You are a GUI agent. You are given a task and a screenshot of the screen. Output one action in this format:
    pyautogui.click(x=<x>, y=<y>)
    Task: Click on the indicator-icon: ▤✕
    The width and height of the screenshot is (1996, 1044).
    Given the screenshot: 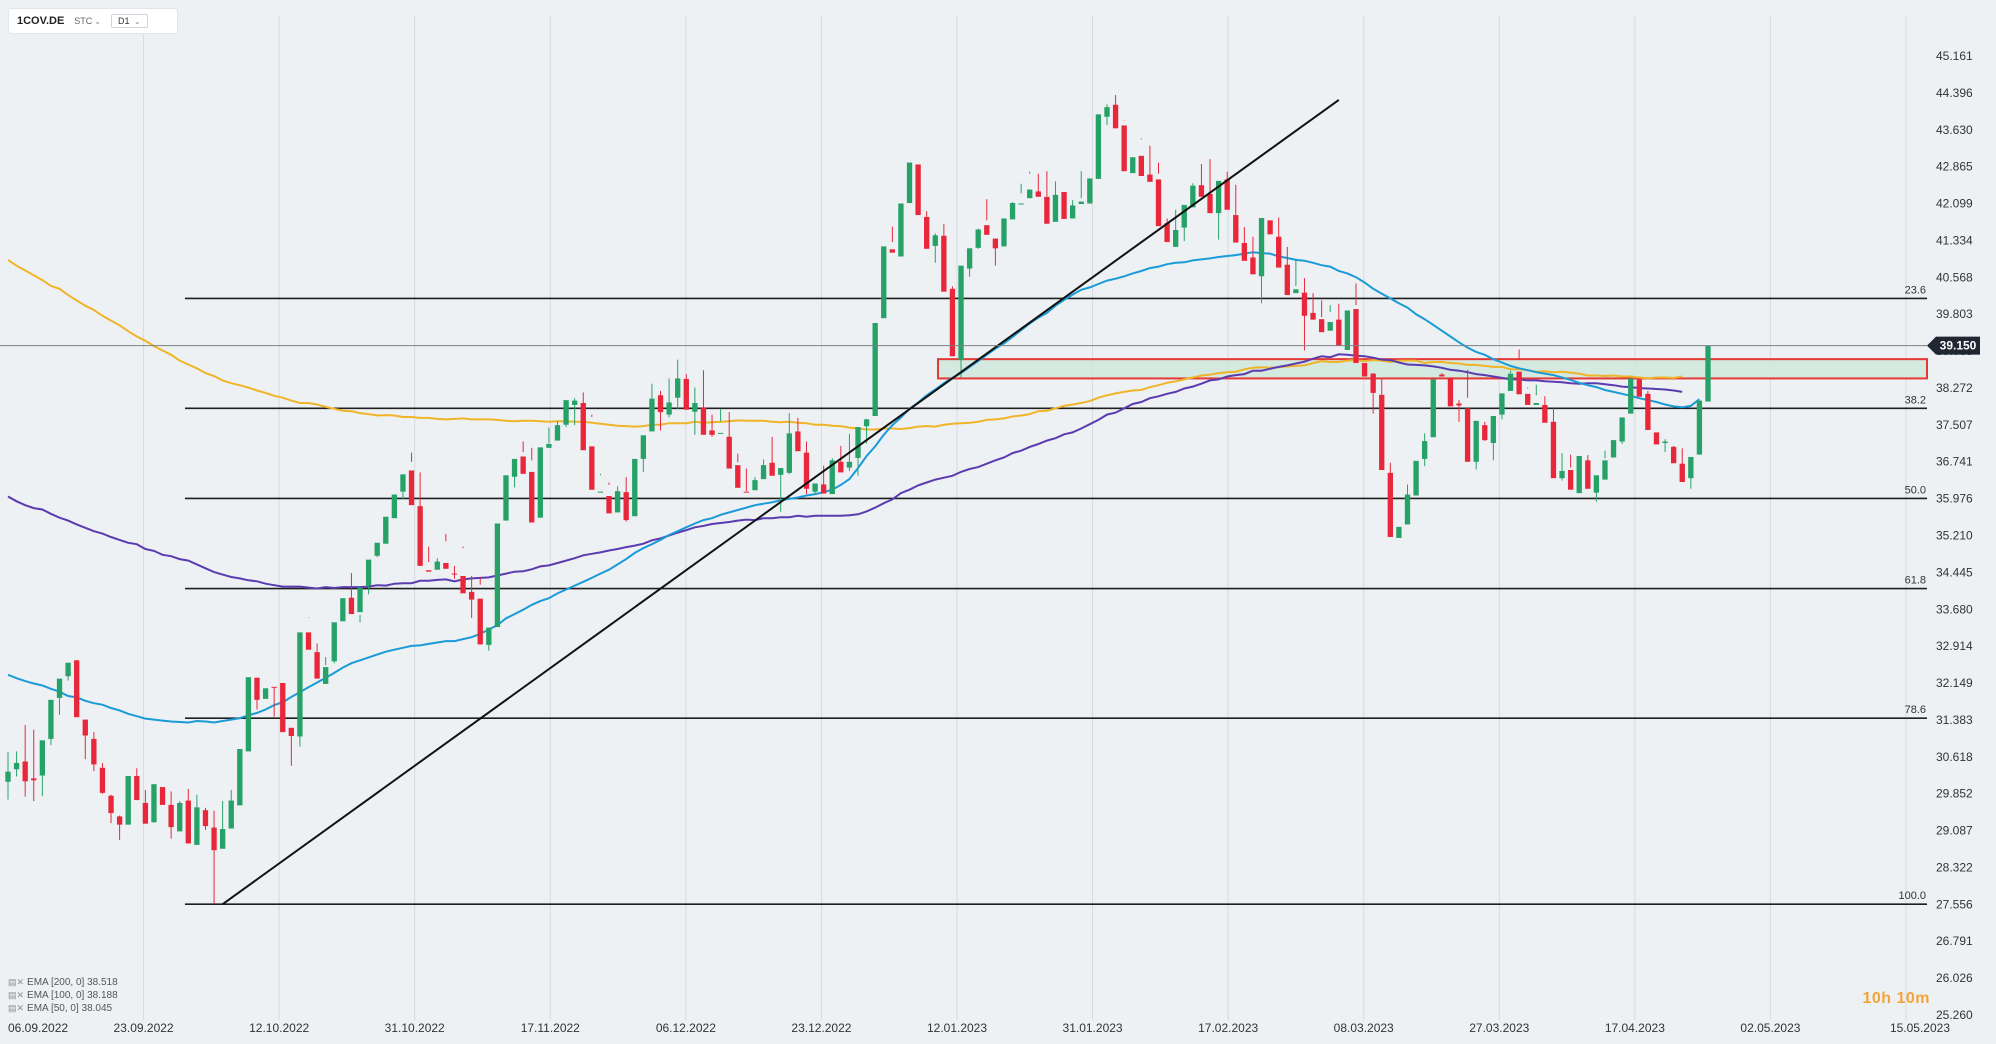 What is the action you would take?
    pyautogui.click(x=16, y=1008)
    